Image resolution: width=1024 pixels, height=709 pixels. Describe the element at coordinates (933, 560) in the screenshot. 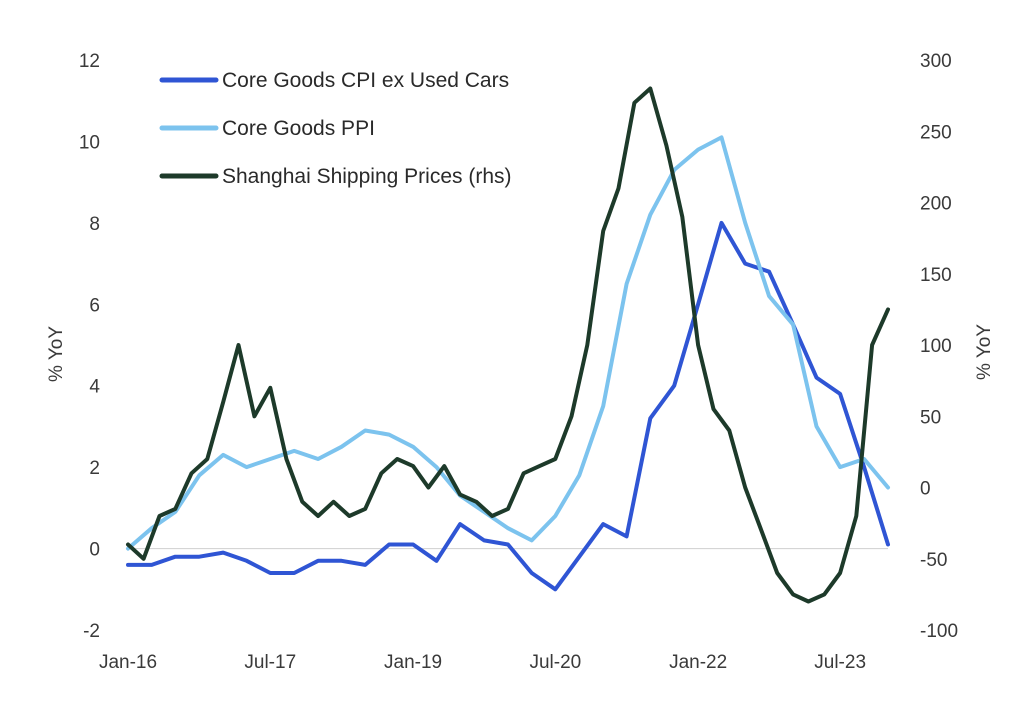

I see `y-right-tick-label: -50` at that location.